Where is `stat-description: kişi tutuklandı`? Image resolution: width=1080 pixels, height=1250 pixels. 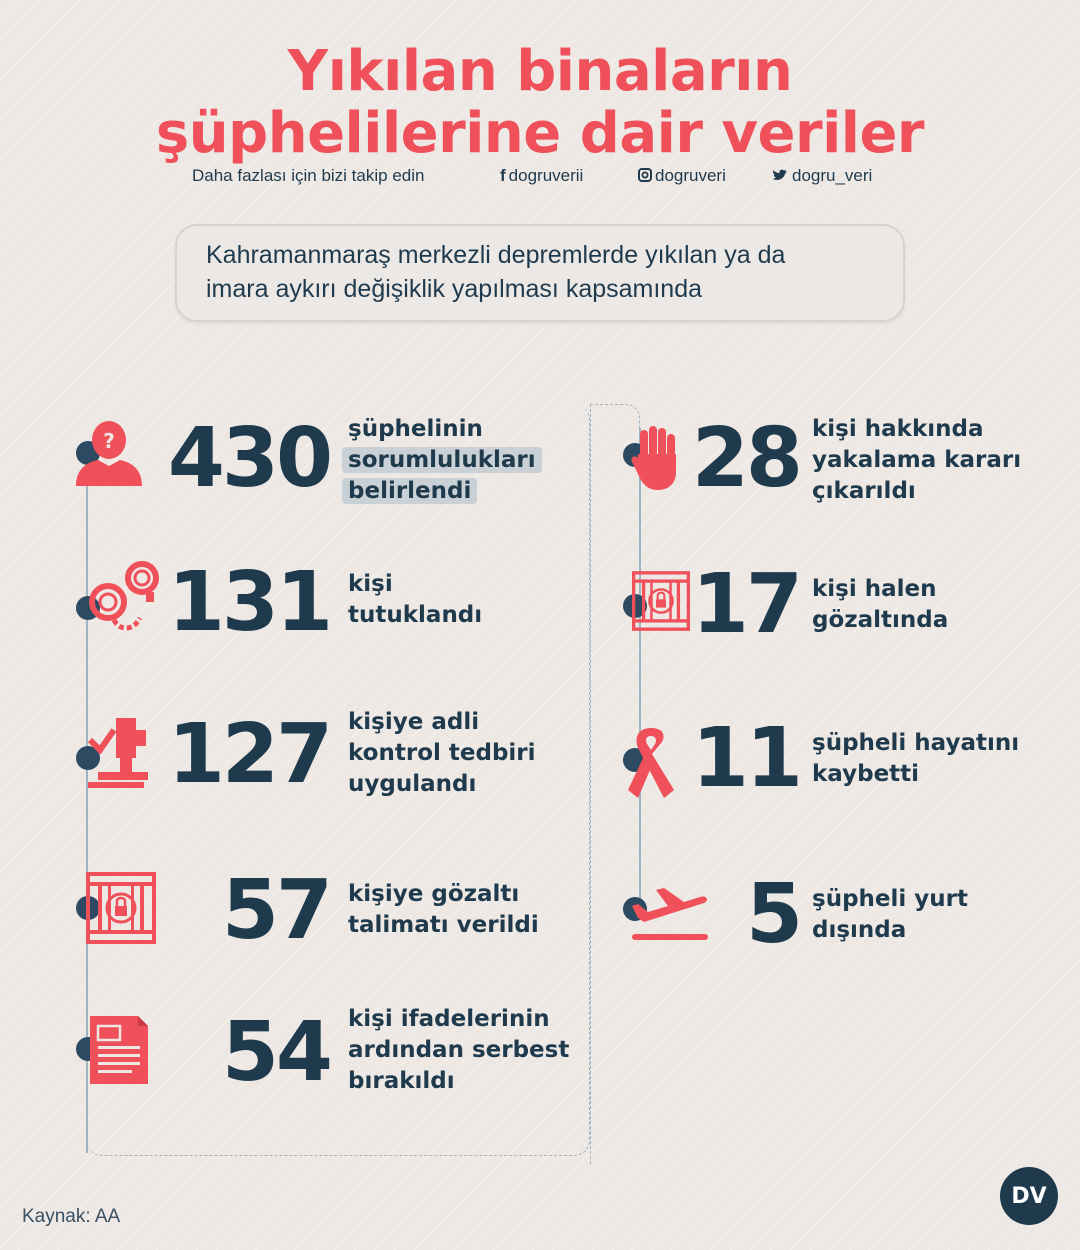 stat-description: kişi tutuklandı is located at coordinates (415, 600).